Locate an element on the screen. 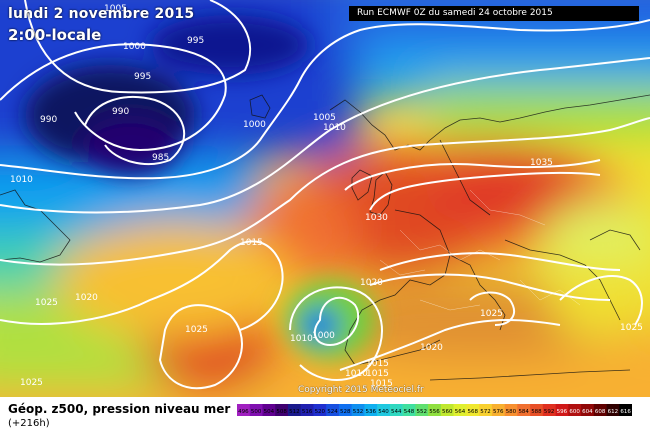  scale-label: 580 is located at coordinates (511, 412).